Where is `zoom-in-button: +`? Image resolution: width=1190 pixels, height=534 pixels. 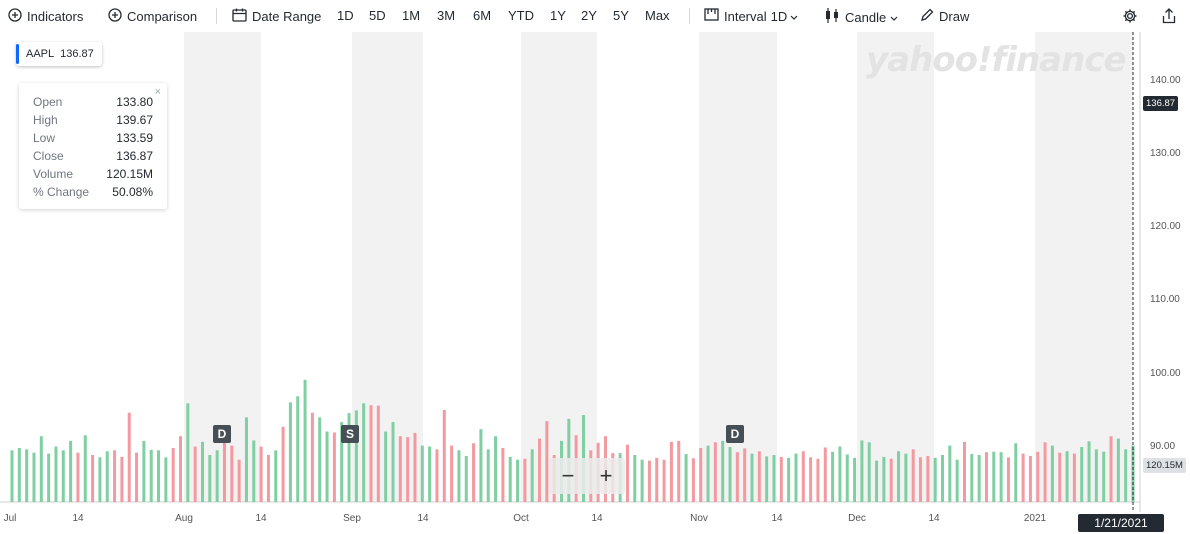
zoom-in-button: + is located at coordinates (606, 475).